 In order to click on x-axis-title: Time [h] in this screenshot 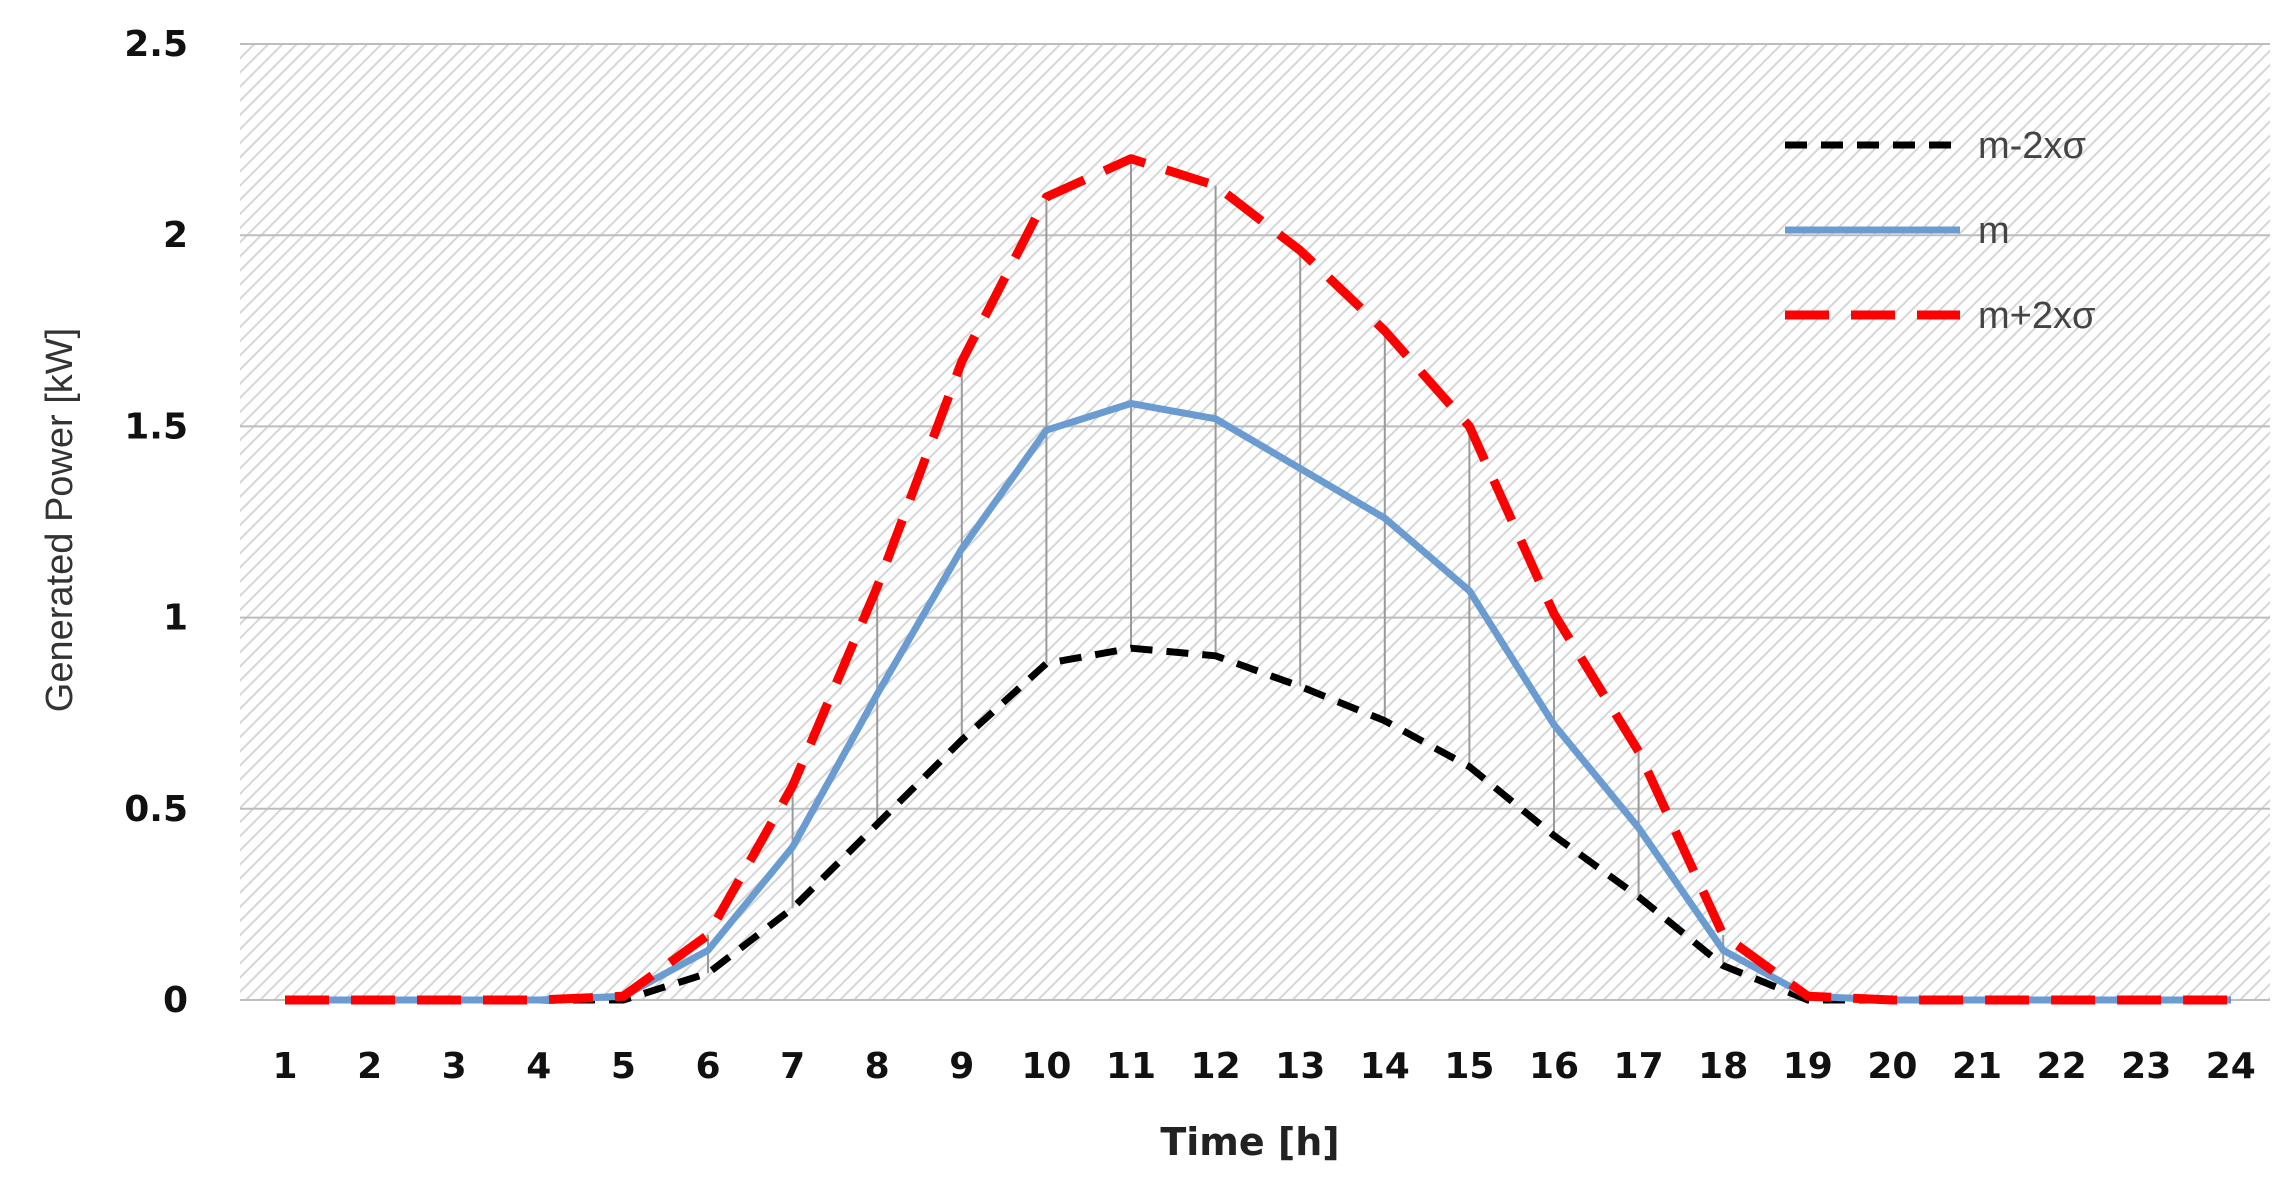, I will do `click(1249, 1142)`.